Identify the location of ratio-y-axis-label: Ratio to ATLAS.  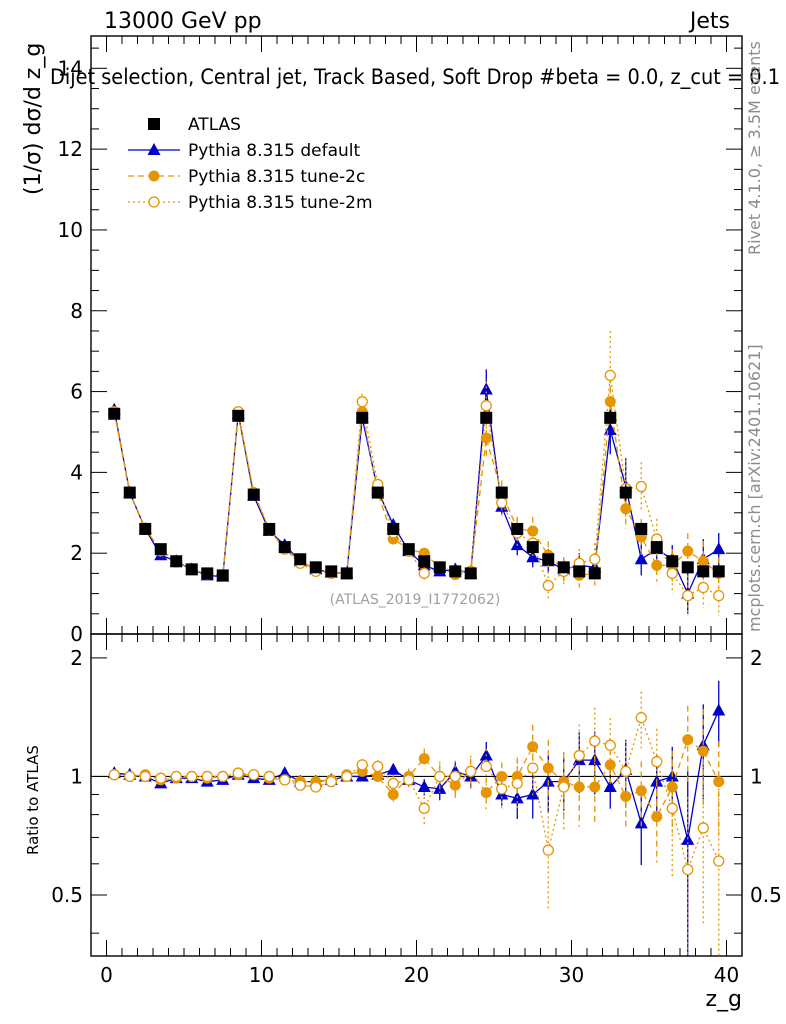
(33, 800).